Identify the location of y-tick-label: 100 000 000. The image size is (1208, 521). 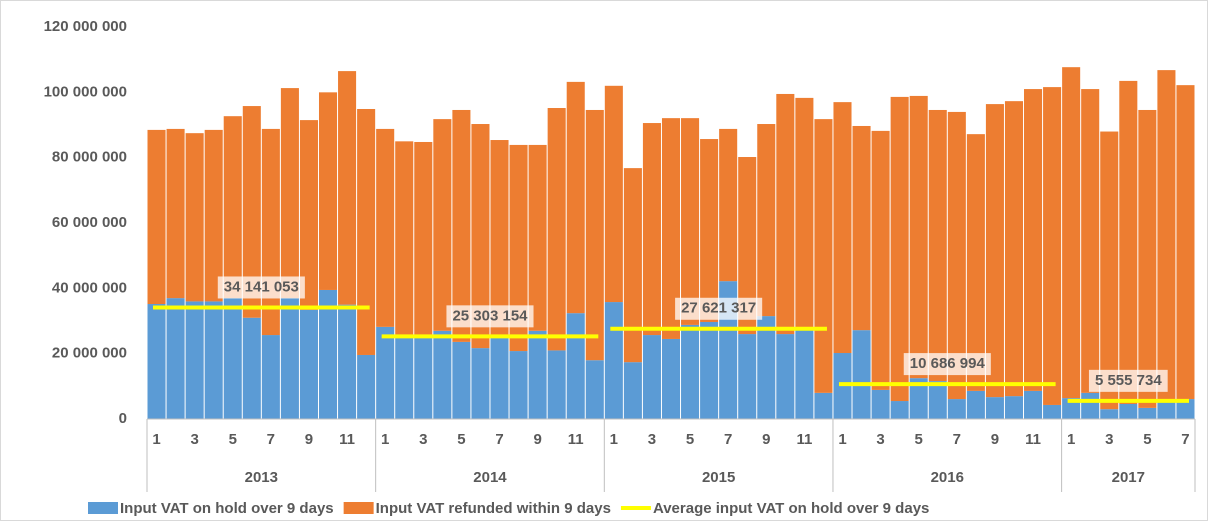
(85, 91).